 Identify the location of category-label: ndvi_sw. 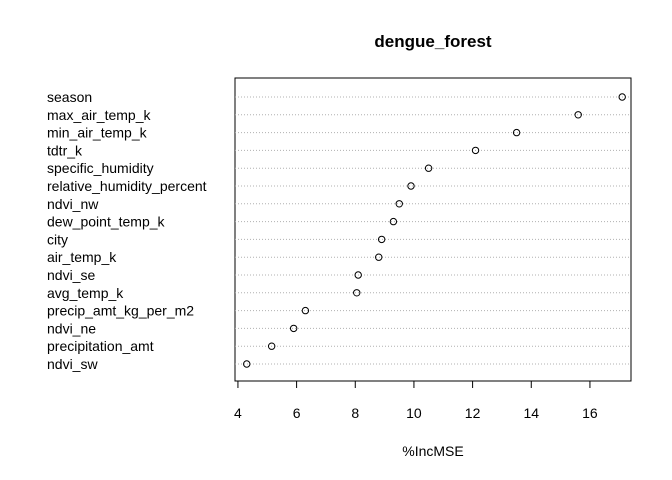
(72, 364).